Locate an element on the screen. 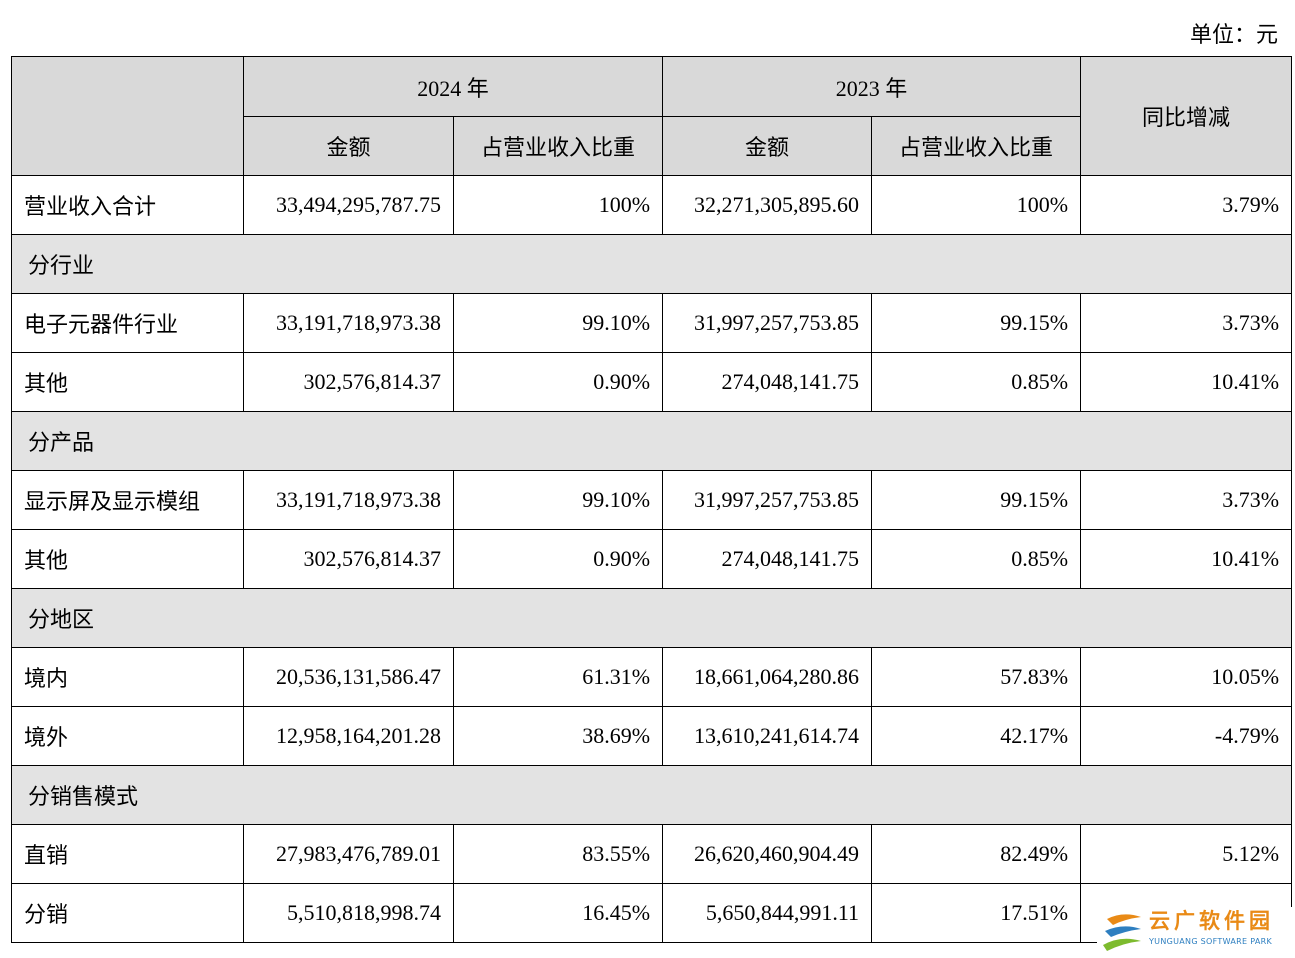 The width and height of the screenshot is (1295, 958). section-label: 分地区 is located at coordinates (651, 618).